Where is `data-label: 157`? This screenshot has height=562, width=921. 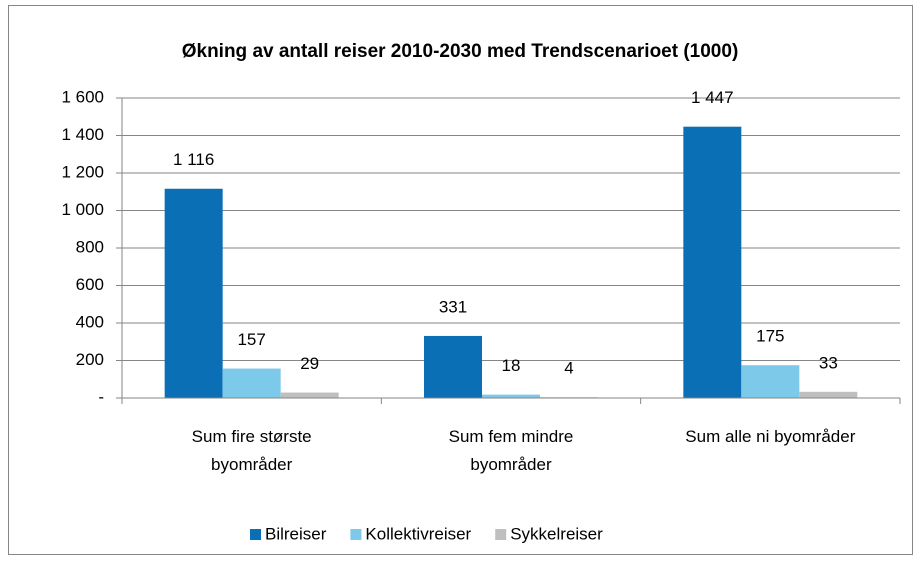 data-label: 157 is located at coordinates (251, 339).